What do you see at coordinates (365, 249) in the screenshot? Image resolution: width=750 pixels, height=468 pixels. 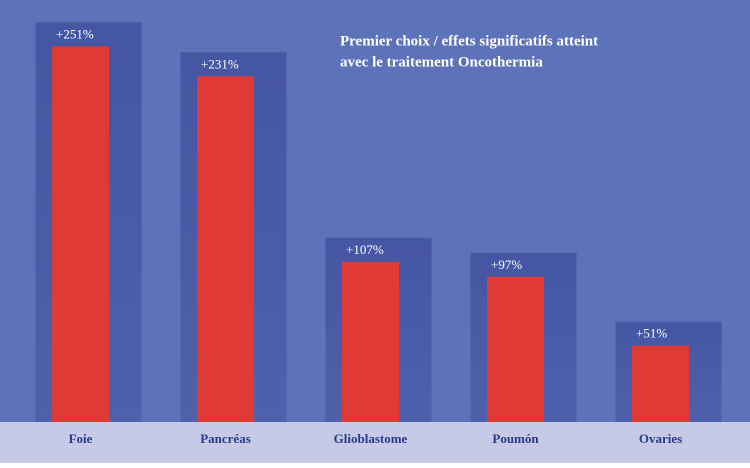 I see `value-label: +107%` at bounding box center [365, 249].